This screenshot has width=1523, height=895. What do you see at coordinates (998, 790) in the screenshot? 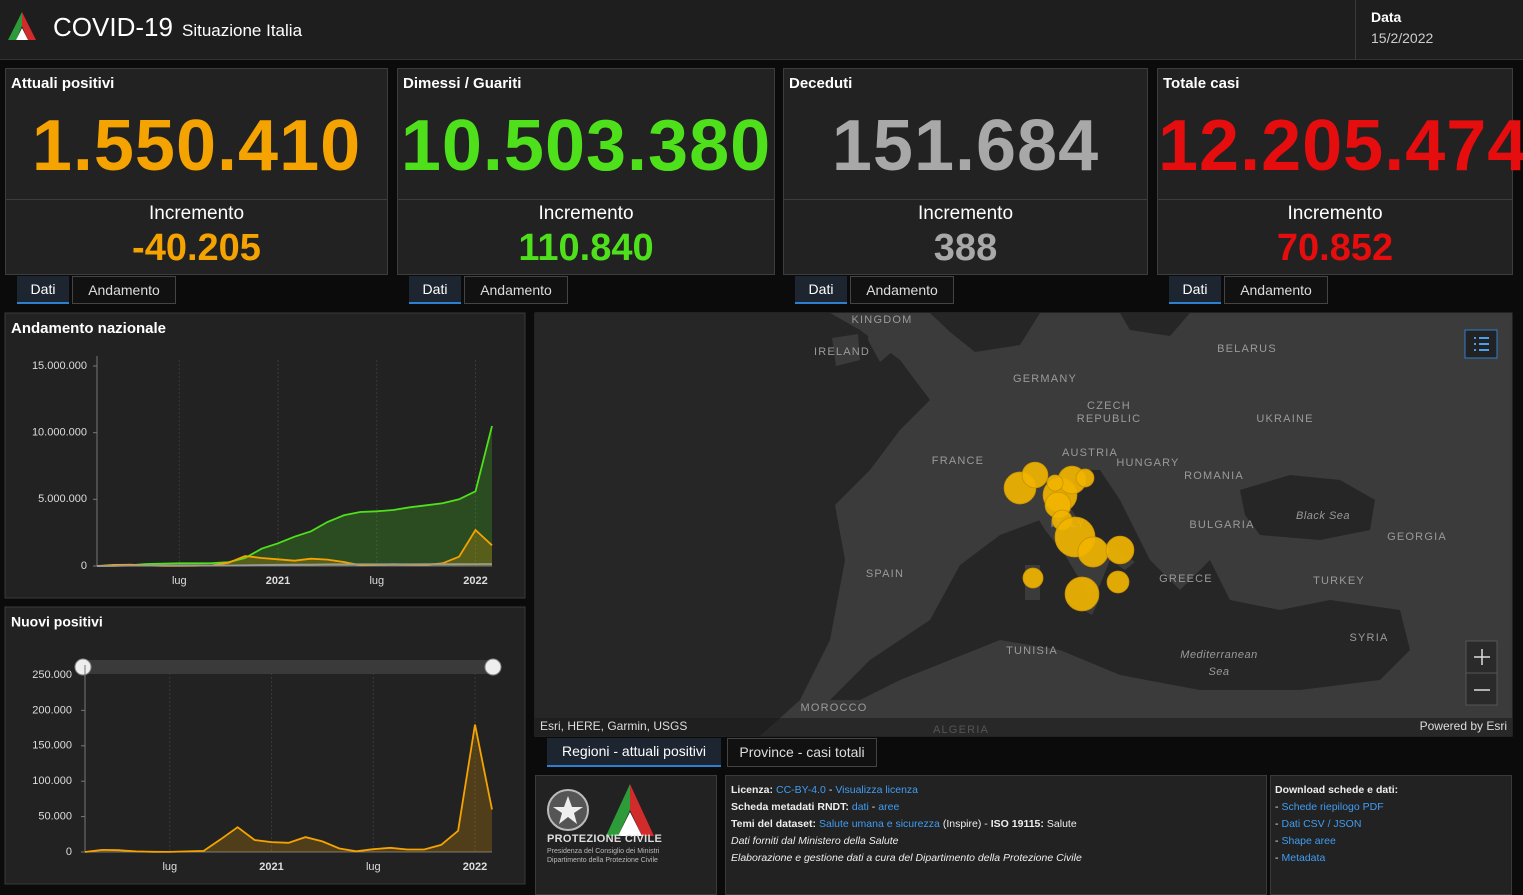
I see `text-line: Licenza: CC-BY-4.0- Visualizza licenza` at bounding box center [998, 790].